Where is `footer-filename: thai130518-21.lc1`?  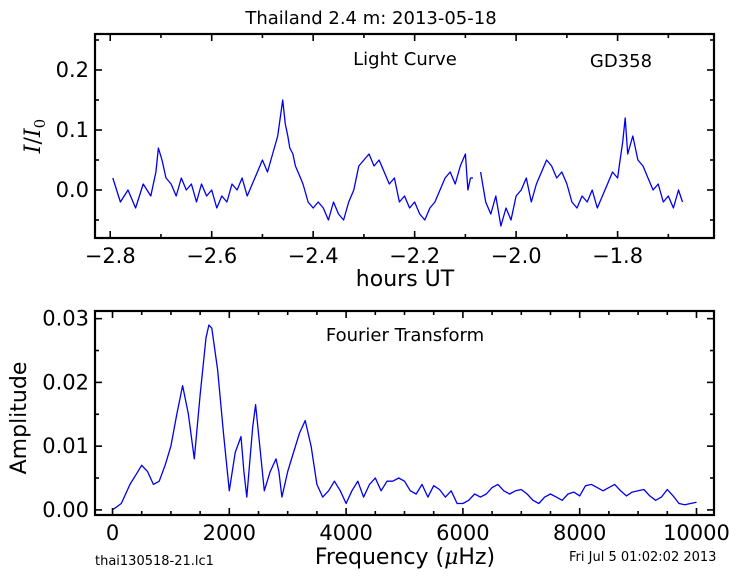
footer-filename: thai130518-21.lc1 is located at coordinates (154, 561).